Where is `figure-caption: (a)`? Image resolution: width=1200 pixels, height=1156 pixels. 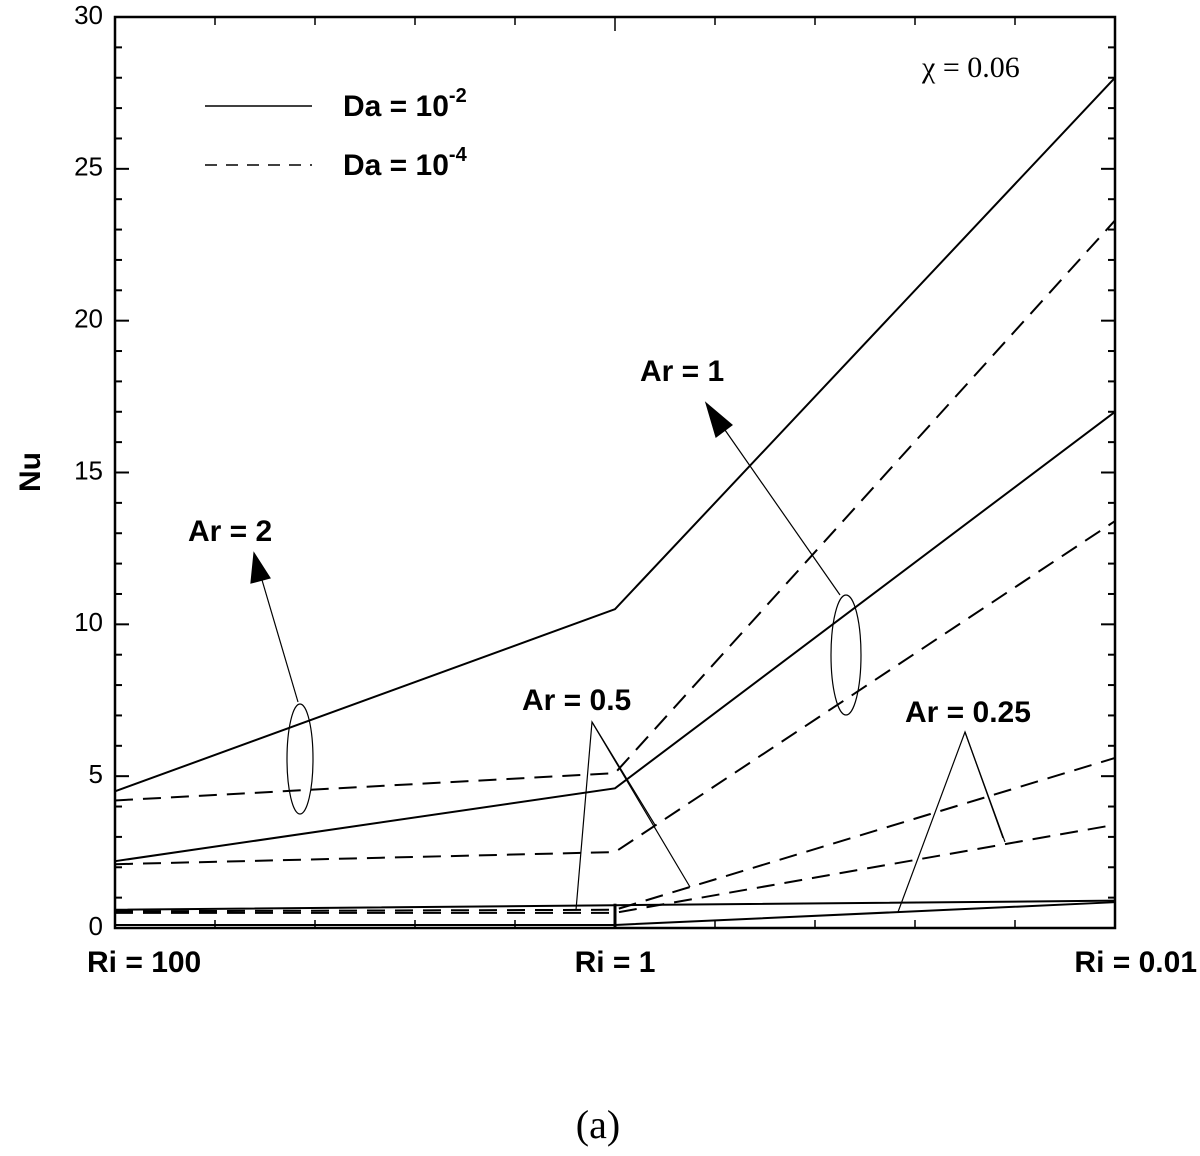
figure-caption: (a) is located at coordinates (598, 1124).